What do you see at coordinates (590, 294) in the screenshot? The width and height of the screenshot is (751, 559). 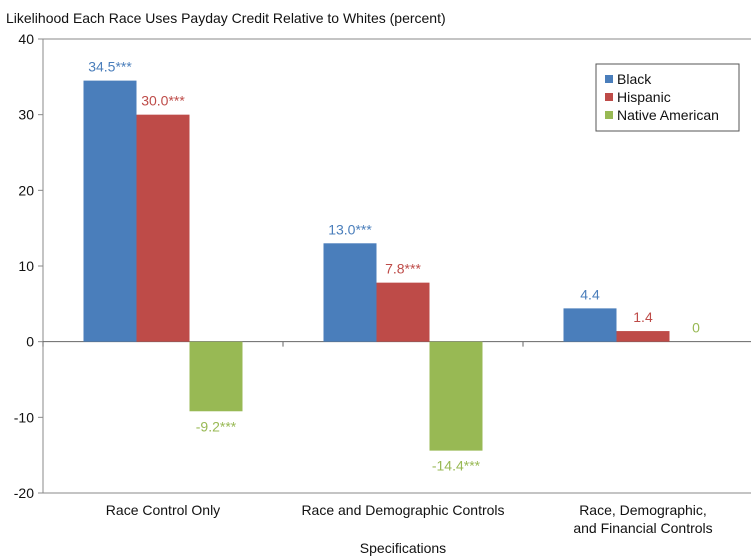 I see `data-label: 4.4` at bounding box center [590, 294].